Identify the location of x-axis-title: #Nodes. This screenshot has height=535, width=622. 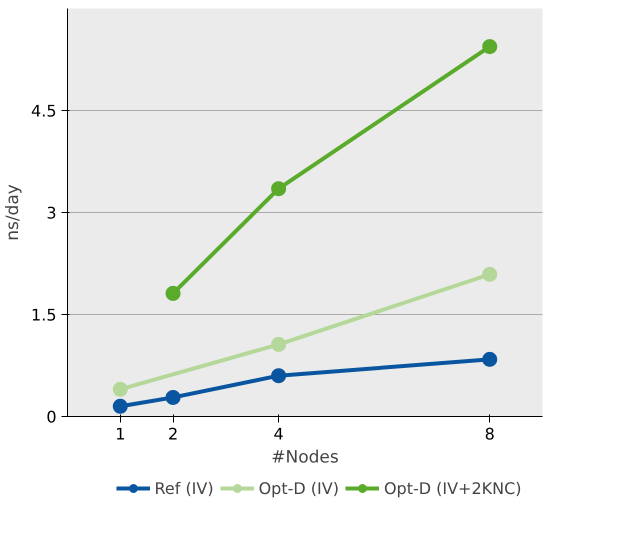
(305, 458).